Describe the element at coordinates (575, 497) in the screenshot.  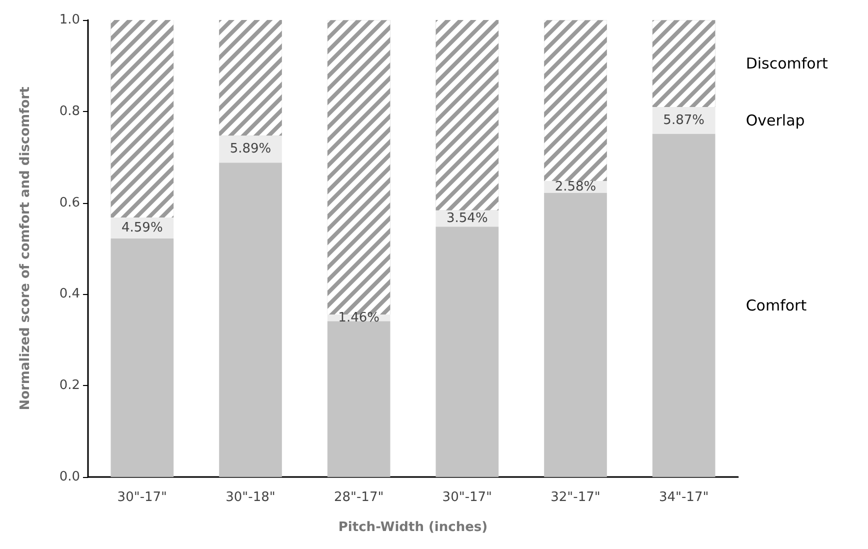
I see `x-tick-label: 32"-17"` at that location.